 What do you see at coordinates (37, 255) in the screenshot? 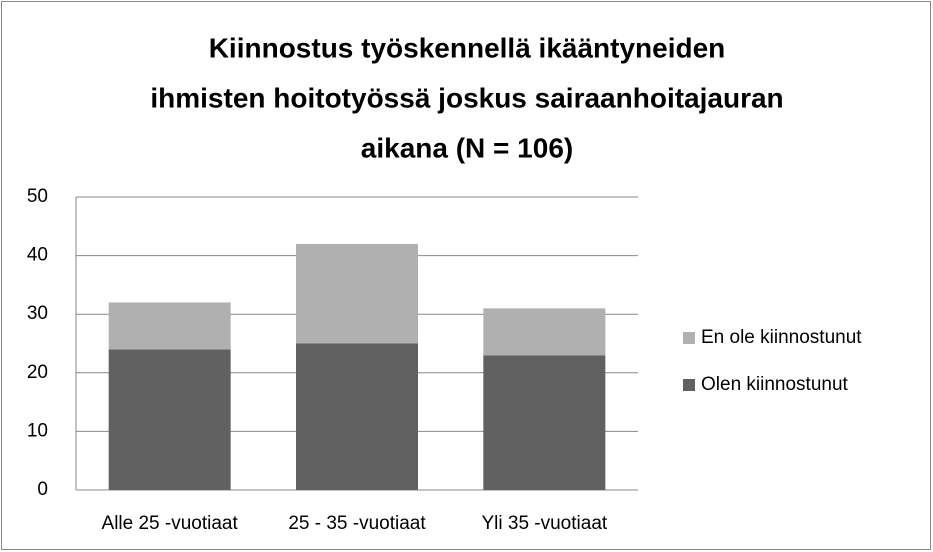
I see `y-tick-label: 40` at bounding box center [37, 255].